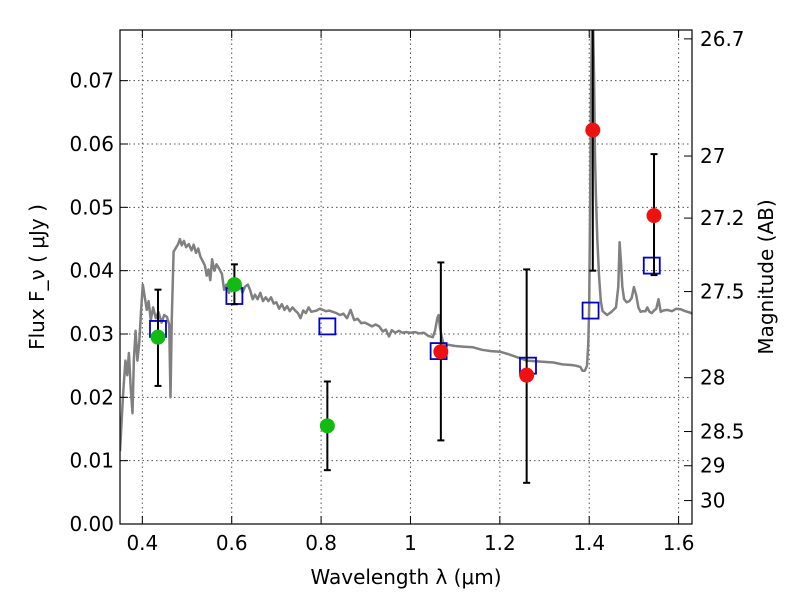  I want to click on y-axis-title: Flux F_ν ( μJy ), so click(37, 277).